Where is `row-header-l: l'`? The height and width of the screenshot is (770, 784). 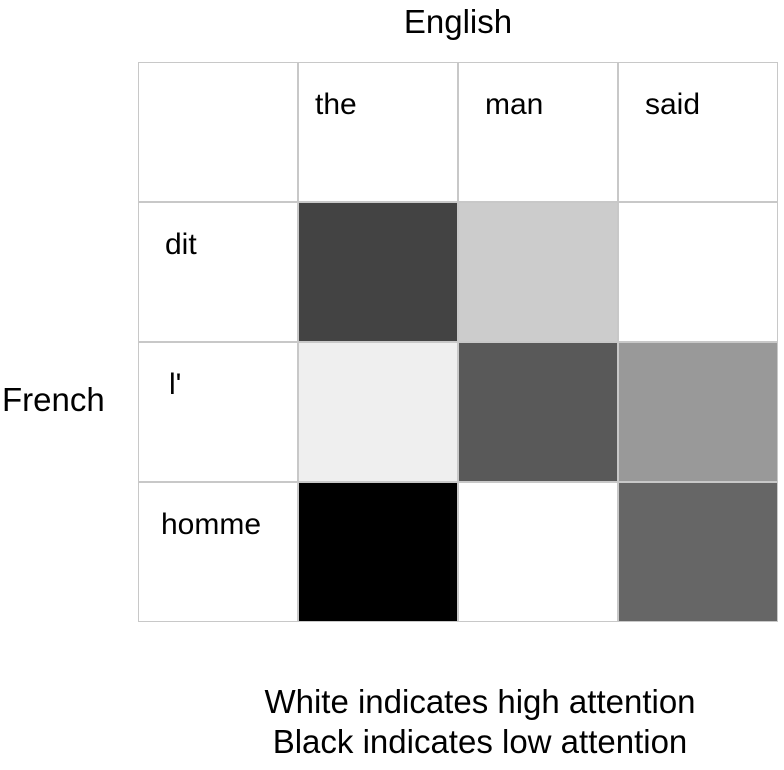
row-header-l: l' is located at coordinates (218, 412).